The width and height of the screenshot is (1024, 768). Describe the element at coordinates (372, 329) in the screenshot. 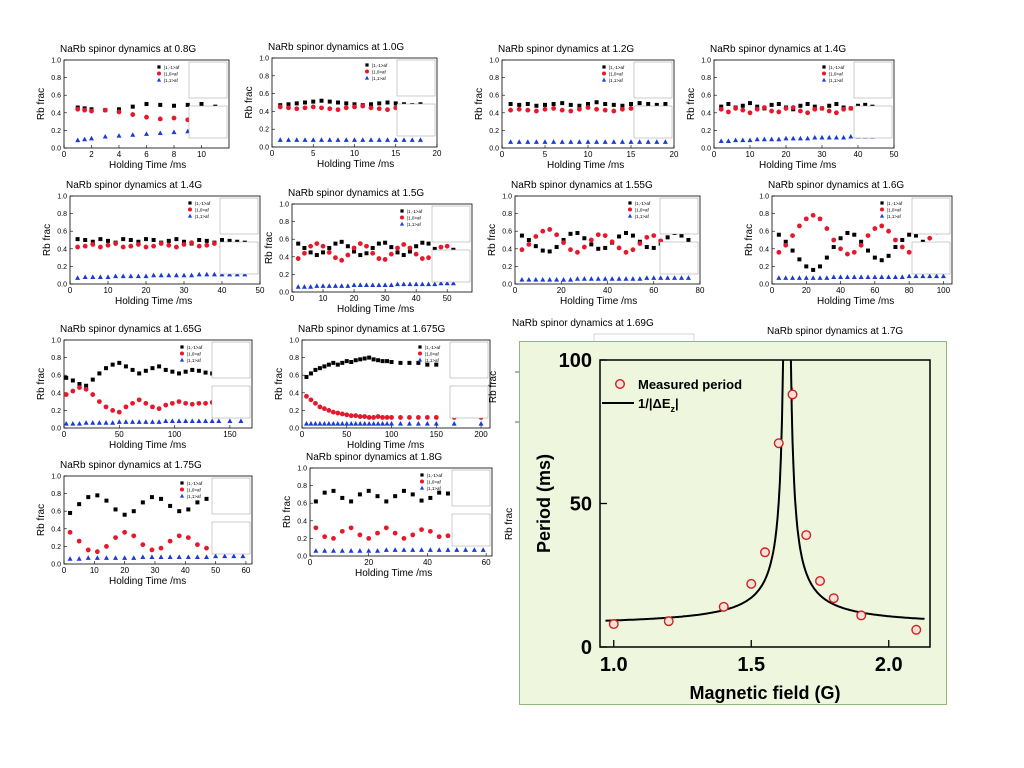

I see `chart-title: NaRb spinor dynamics at 1.675G` at that location.